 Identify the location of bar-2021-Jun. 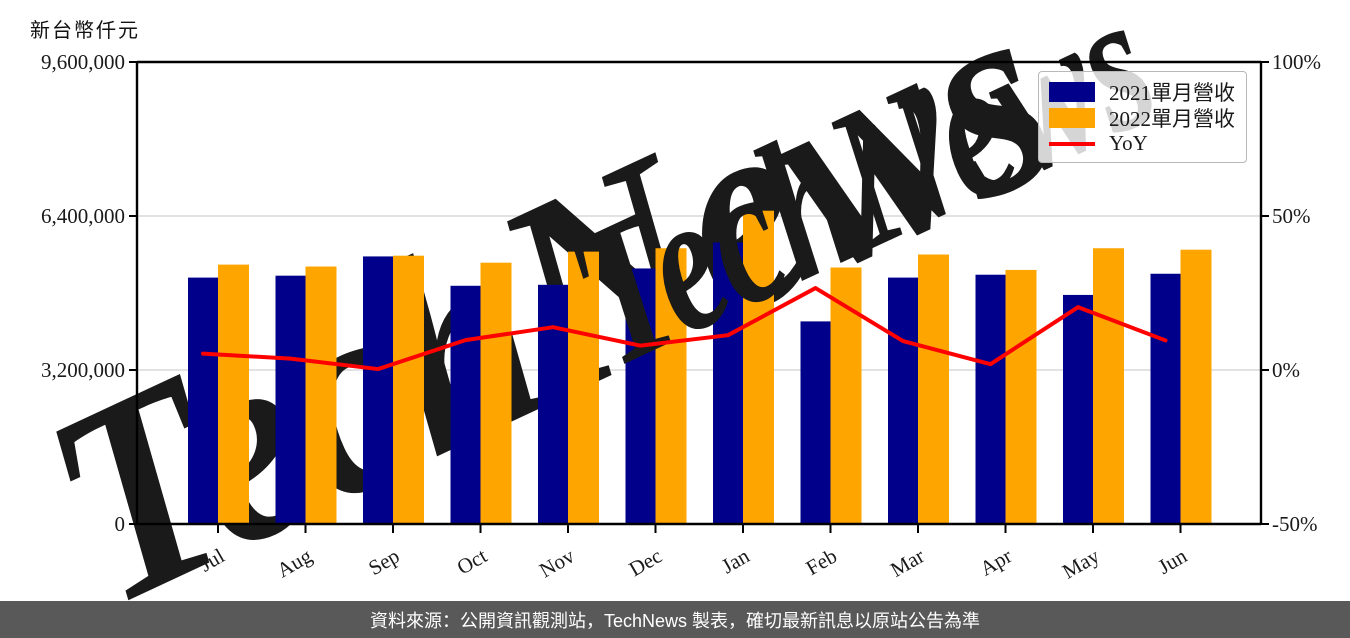
(1165, 398).